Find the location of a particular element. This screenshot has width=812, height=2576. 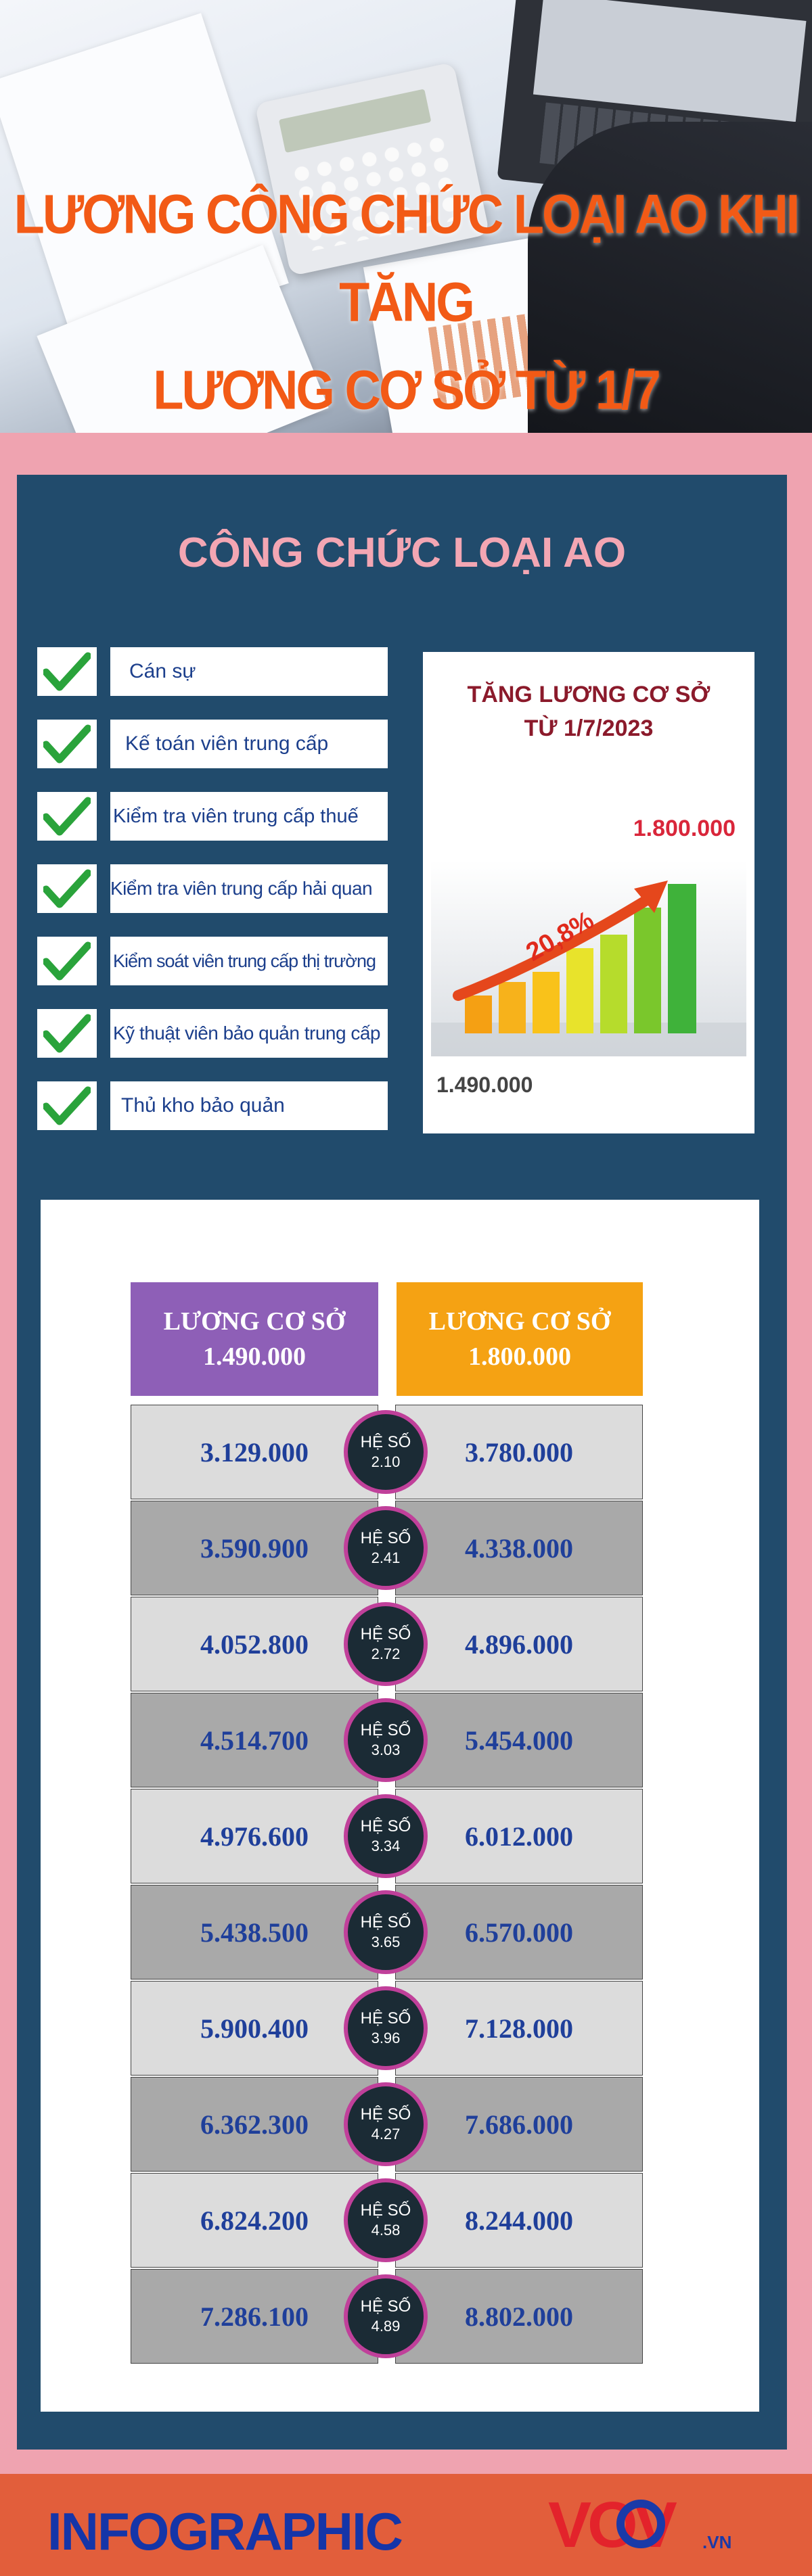

table-row: 3.590.900 4.338.000 HỆ SỐ 2.41 is located at coordinates (387, 1547).